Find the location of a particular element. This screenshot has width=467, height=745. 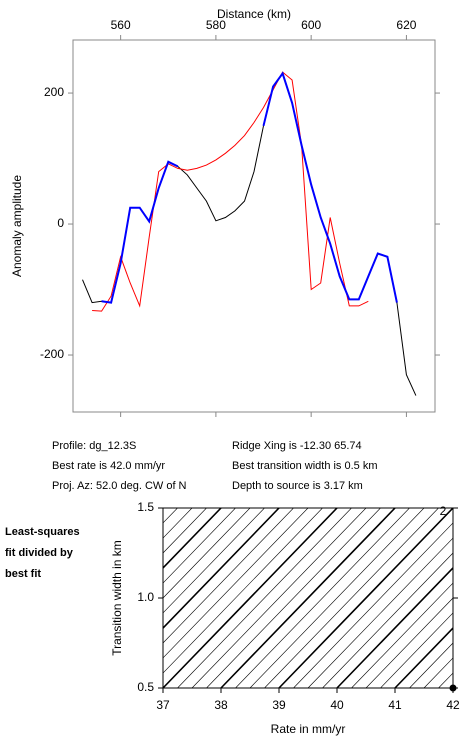

y-tick-label: 200 is located at coordinates (54, 92).